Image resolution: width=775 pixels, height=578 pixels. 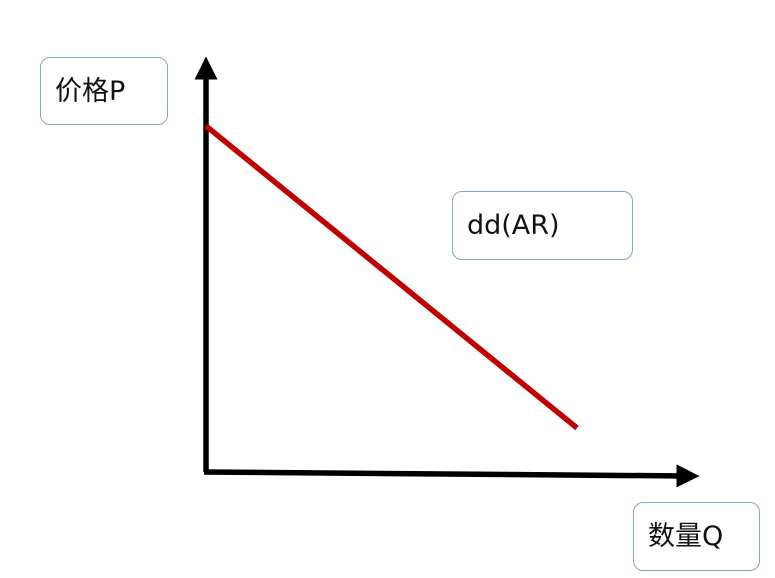 I want to click on quantity-axis-label: 数量Q, so click(x=696, y=536).